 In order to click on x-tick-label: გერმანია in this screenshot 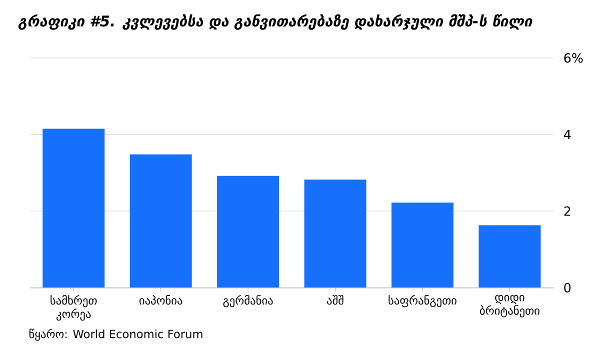, I will do `click(248, 301)`.